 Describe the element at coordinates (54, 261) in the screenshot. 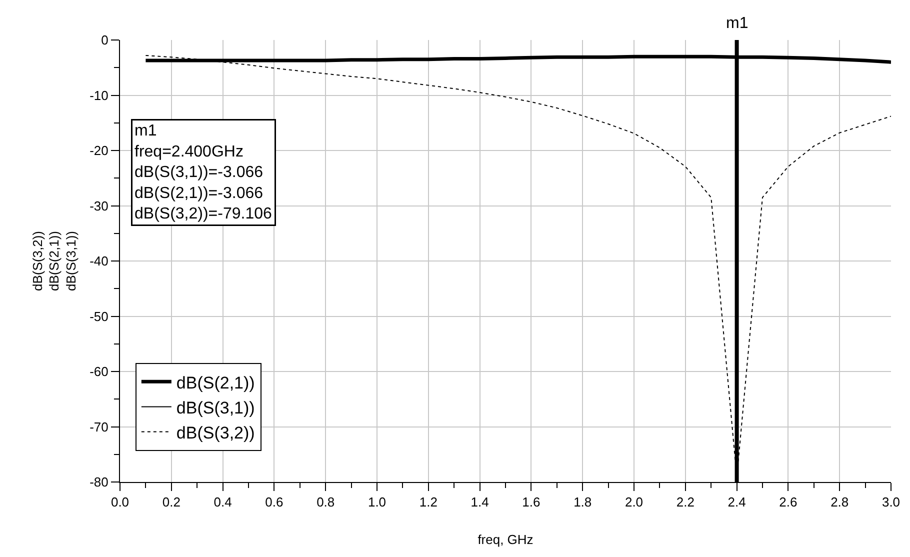

I see `y-axis-title: dB(S(3,2)) dB(S(2,1)) dB(S(3,1))` at that location.